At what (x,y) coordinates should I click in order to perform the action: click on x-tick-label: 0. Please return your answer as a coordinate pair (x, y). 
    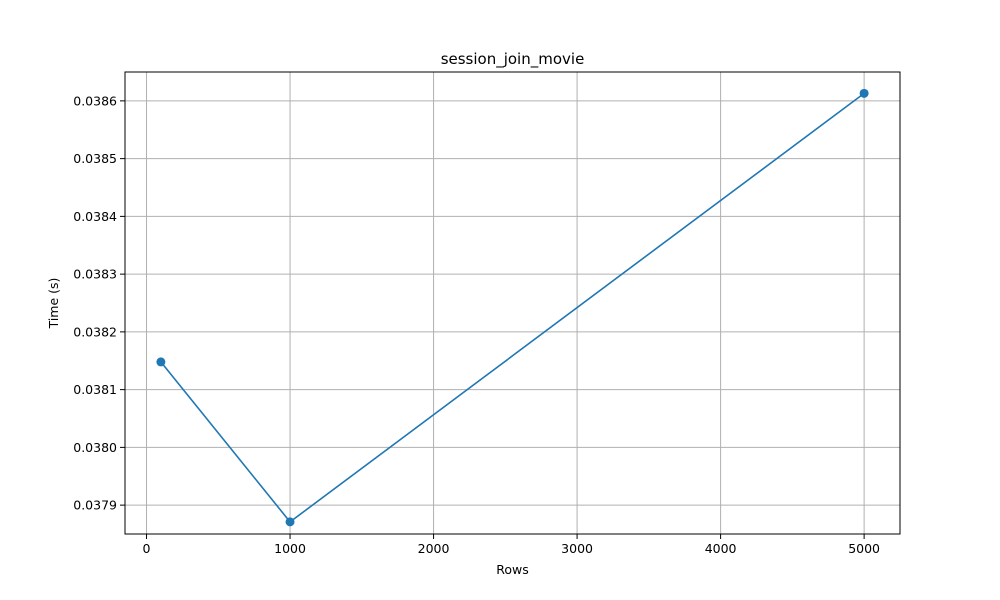
    Looking at the image, I should click on (147, 548).